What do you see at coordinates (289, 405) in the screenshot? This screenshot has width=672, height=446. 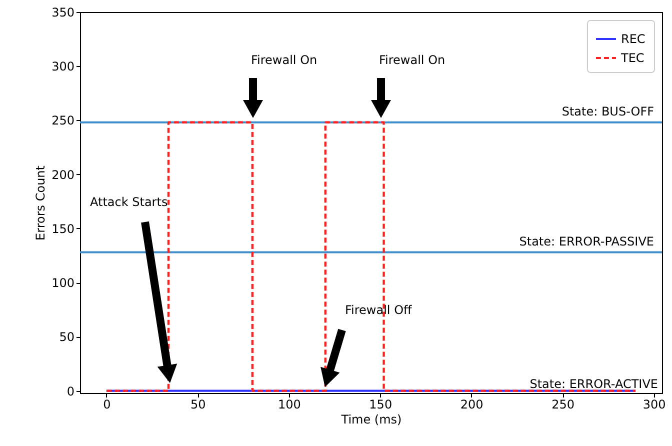 I see `x-tick-label: 100` at bounding box center [289, 405].